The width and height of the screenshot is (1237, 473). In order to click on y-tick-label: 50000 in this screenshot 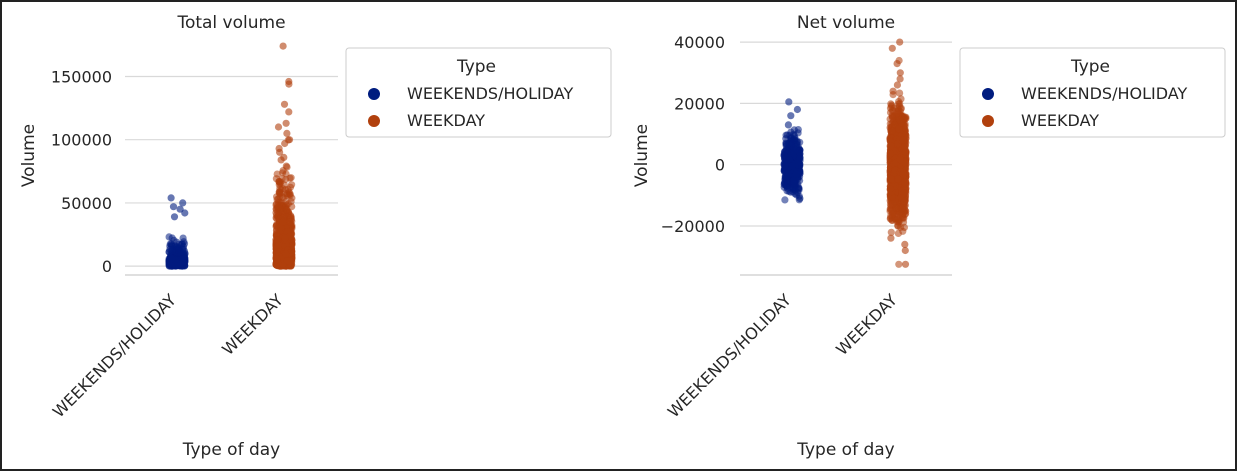, I will do `click(86, 203)`.